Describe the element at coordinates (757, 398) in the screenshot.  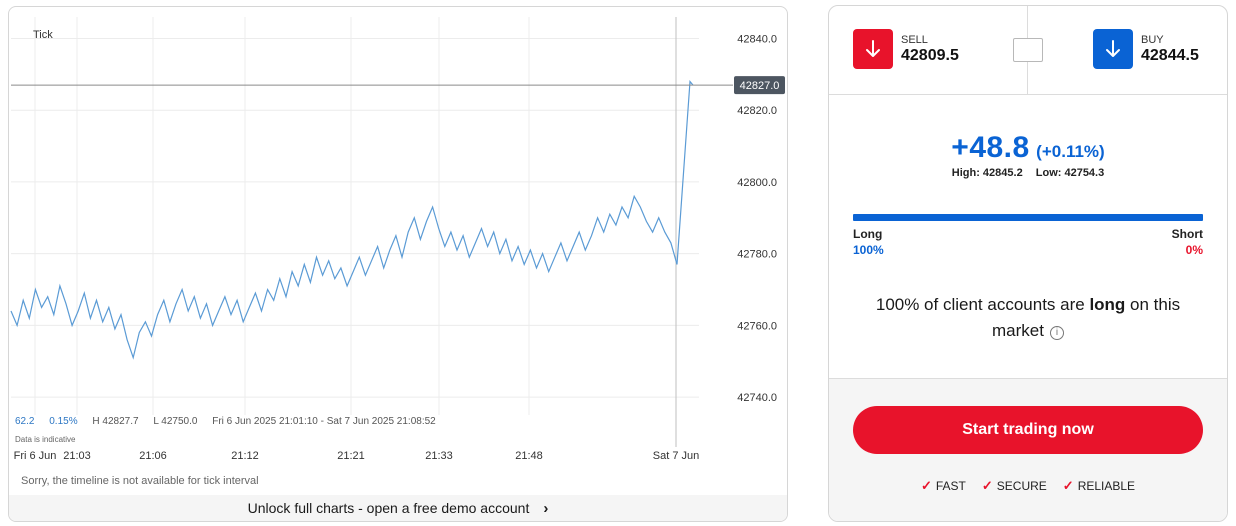
I see `y-tick-label: 42740.0` at that location.